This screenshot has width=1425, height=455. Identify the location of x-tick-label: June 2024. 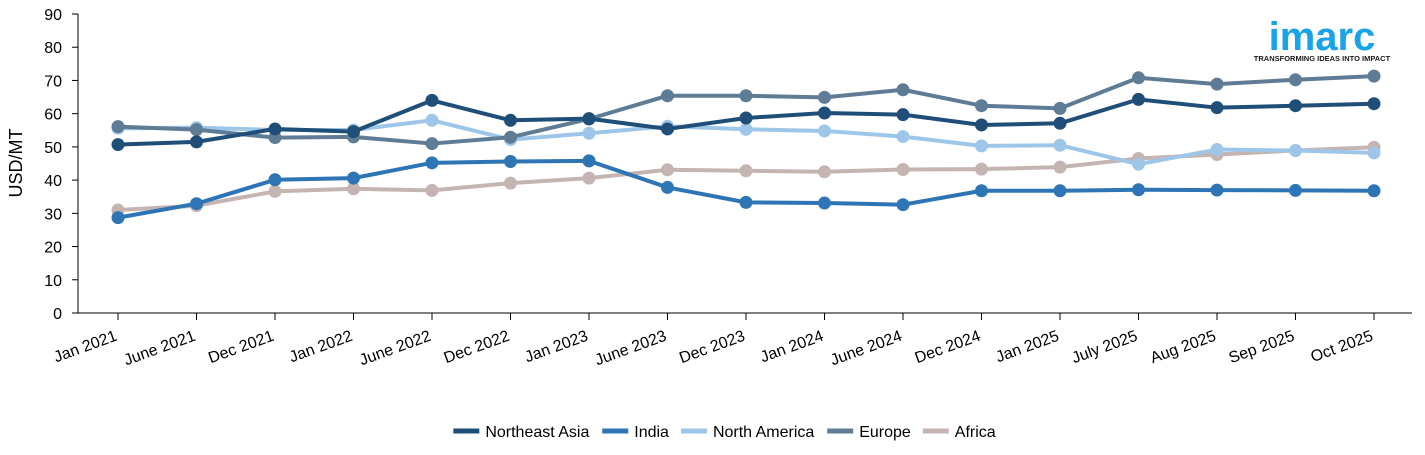
(866, 349).